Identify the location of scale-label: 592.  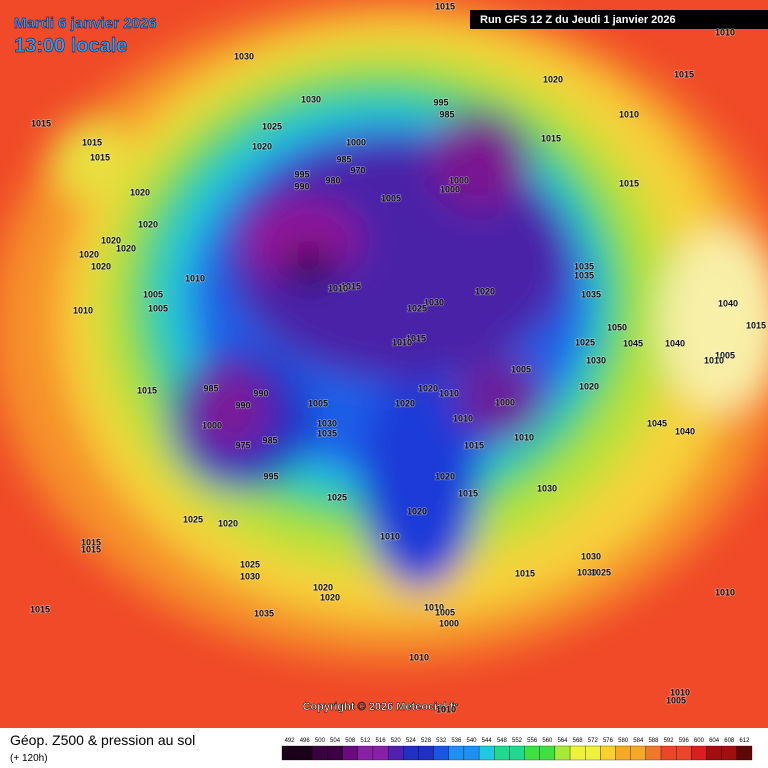
(669, 741).